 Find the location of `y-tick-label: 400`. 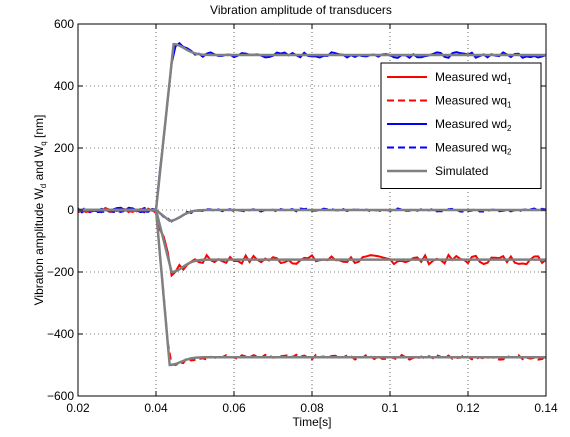

y-tick-label: 400 is located at coordinates (64, 86).